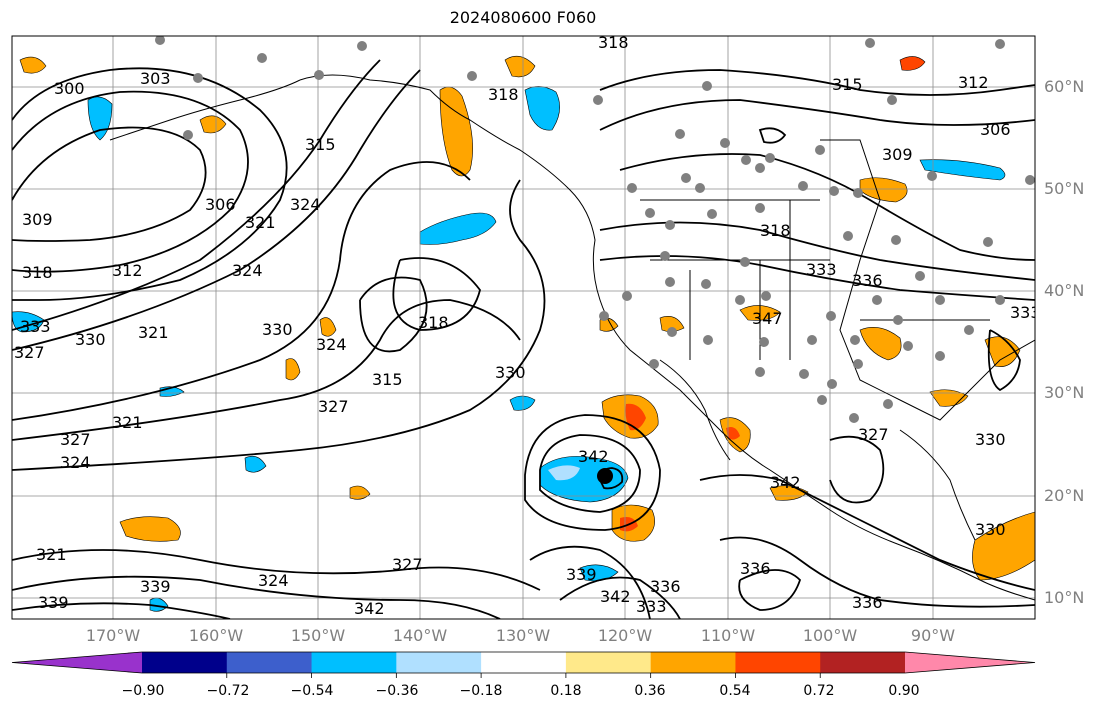 The width and height of the screenshot is (1105, 712). I want to click on lat-label: 20°N, so click(1064, 495).